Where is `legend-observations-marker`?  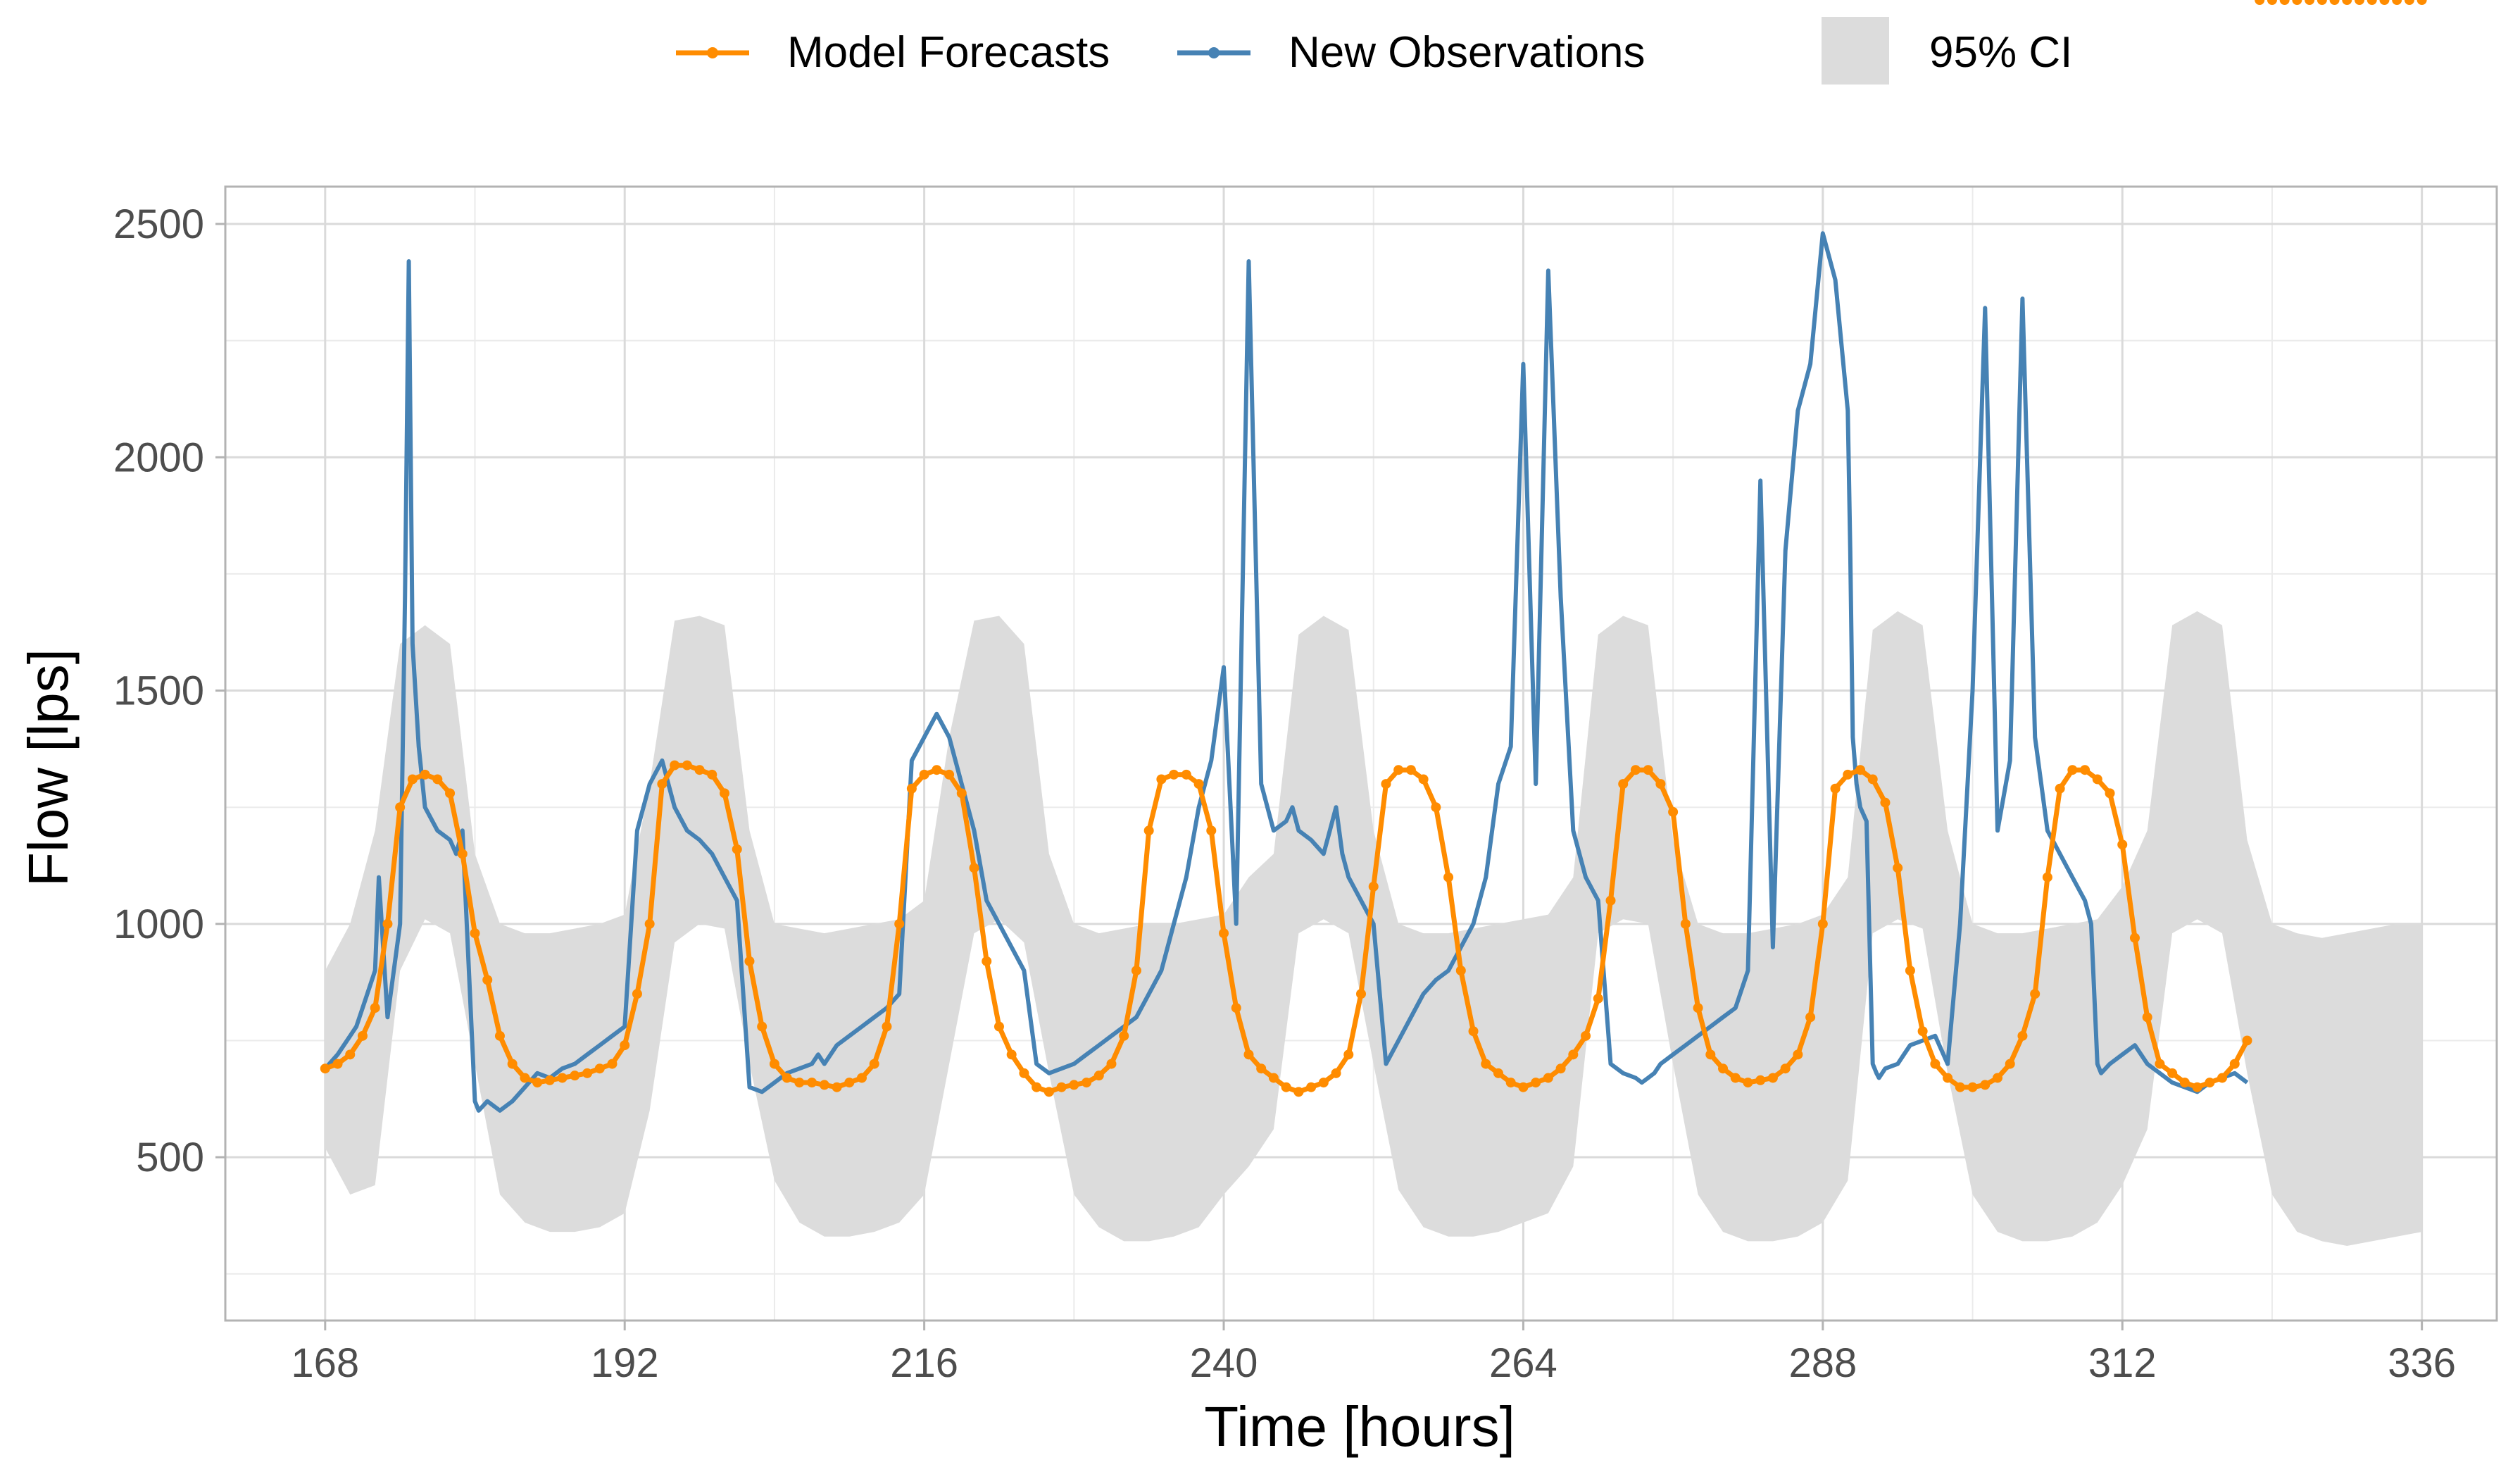
legend-observations-marker is located at coordinates (1214, 52).